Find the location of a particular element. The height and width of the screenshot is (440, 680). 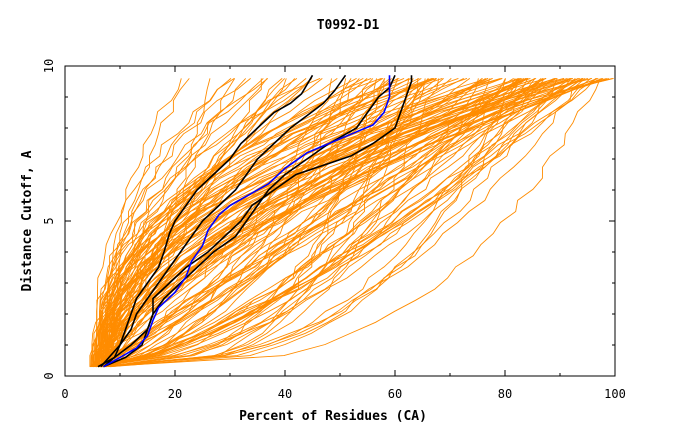

y-axis-label: Distance Cutoff, A is located at coordinates (27, 220).